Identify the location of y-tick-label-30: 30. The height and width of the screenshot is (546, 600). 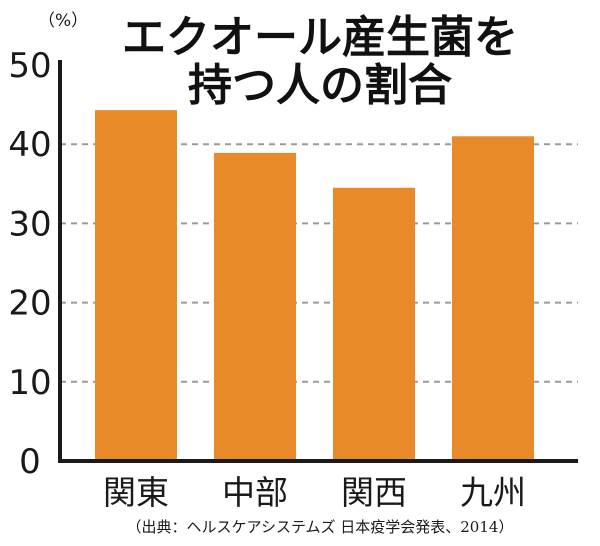
(29, 224).